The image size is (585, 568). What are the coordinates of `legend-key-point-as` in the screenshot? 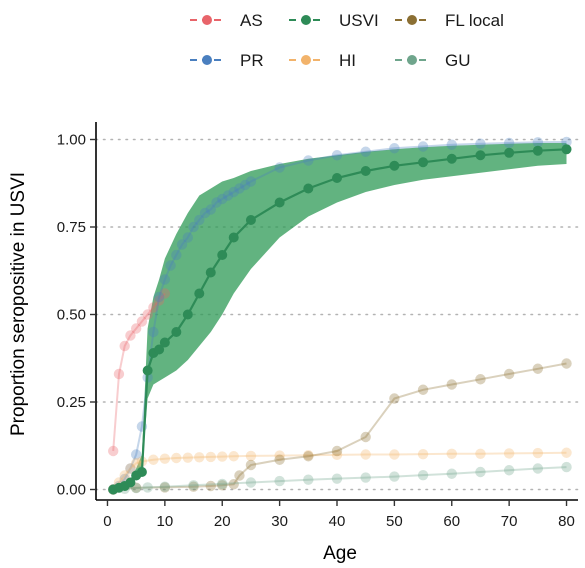 It's located at (207, 20).